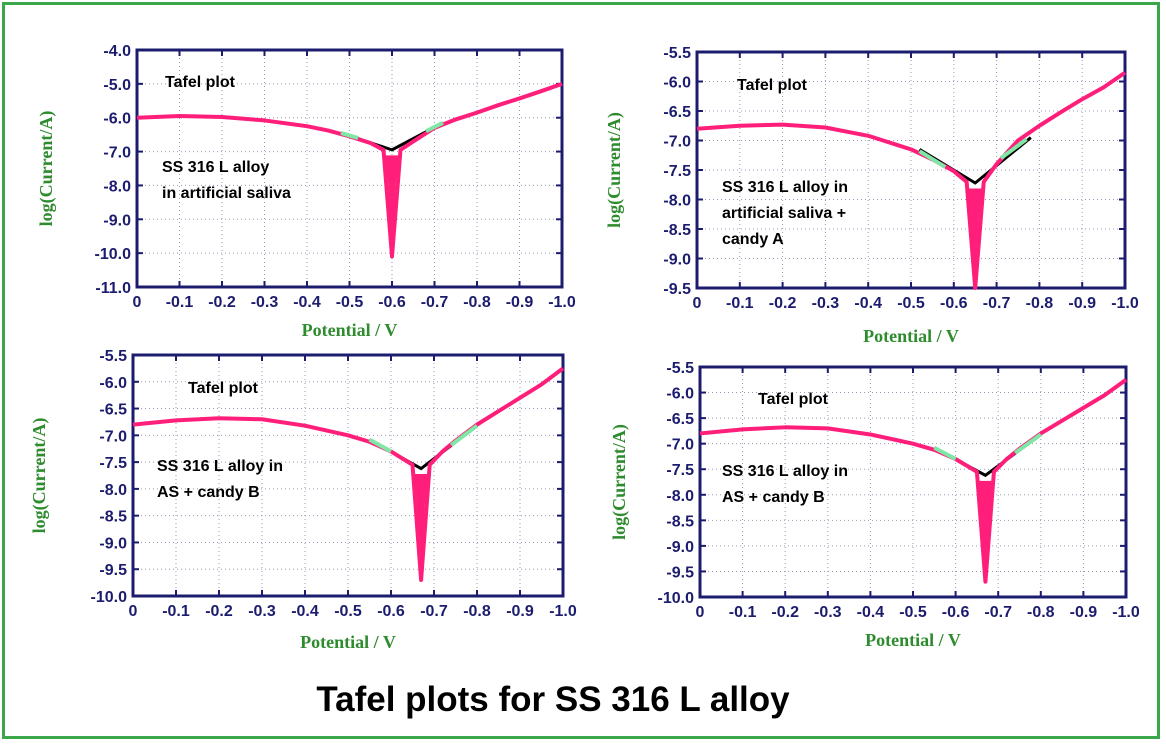  What do you see at coordinates (113, 288) in the screenshot?
I see `y-tick-label: -11.0` at bounding box center [113, 288].